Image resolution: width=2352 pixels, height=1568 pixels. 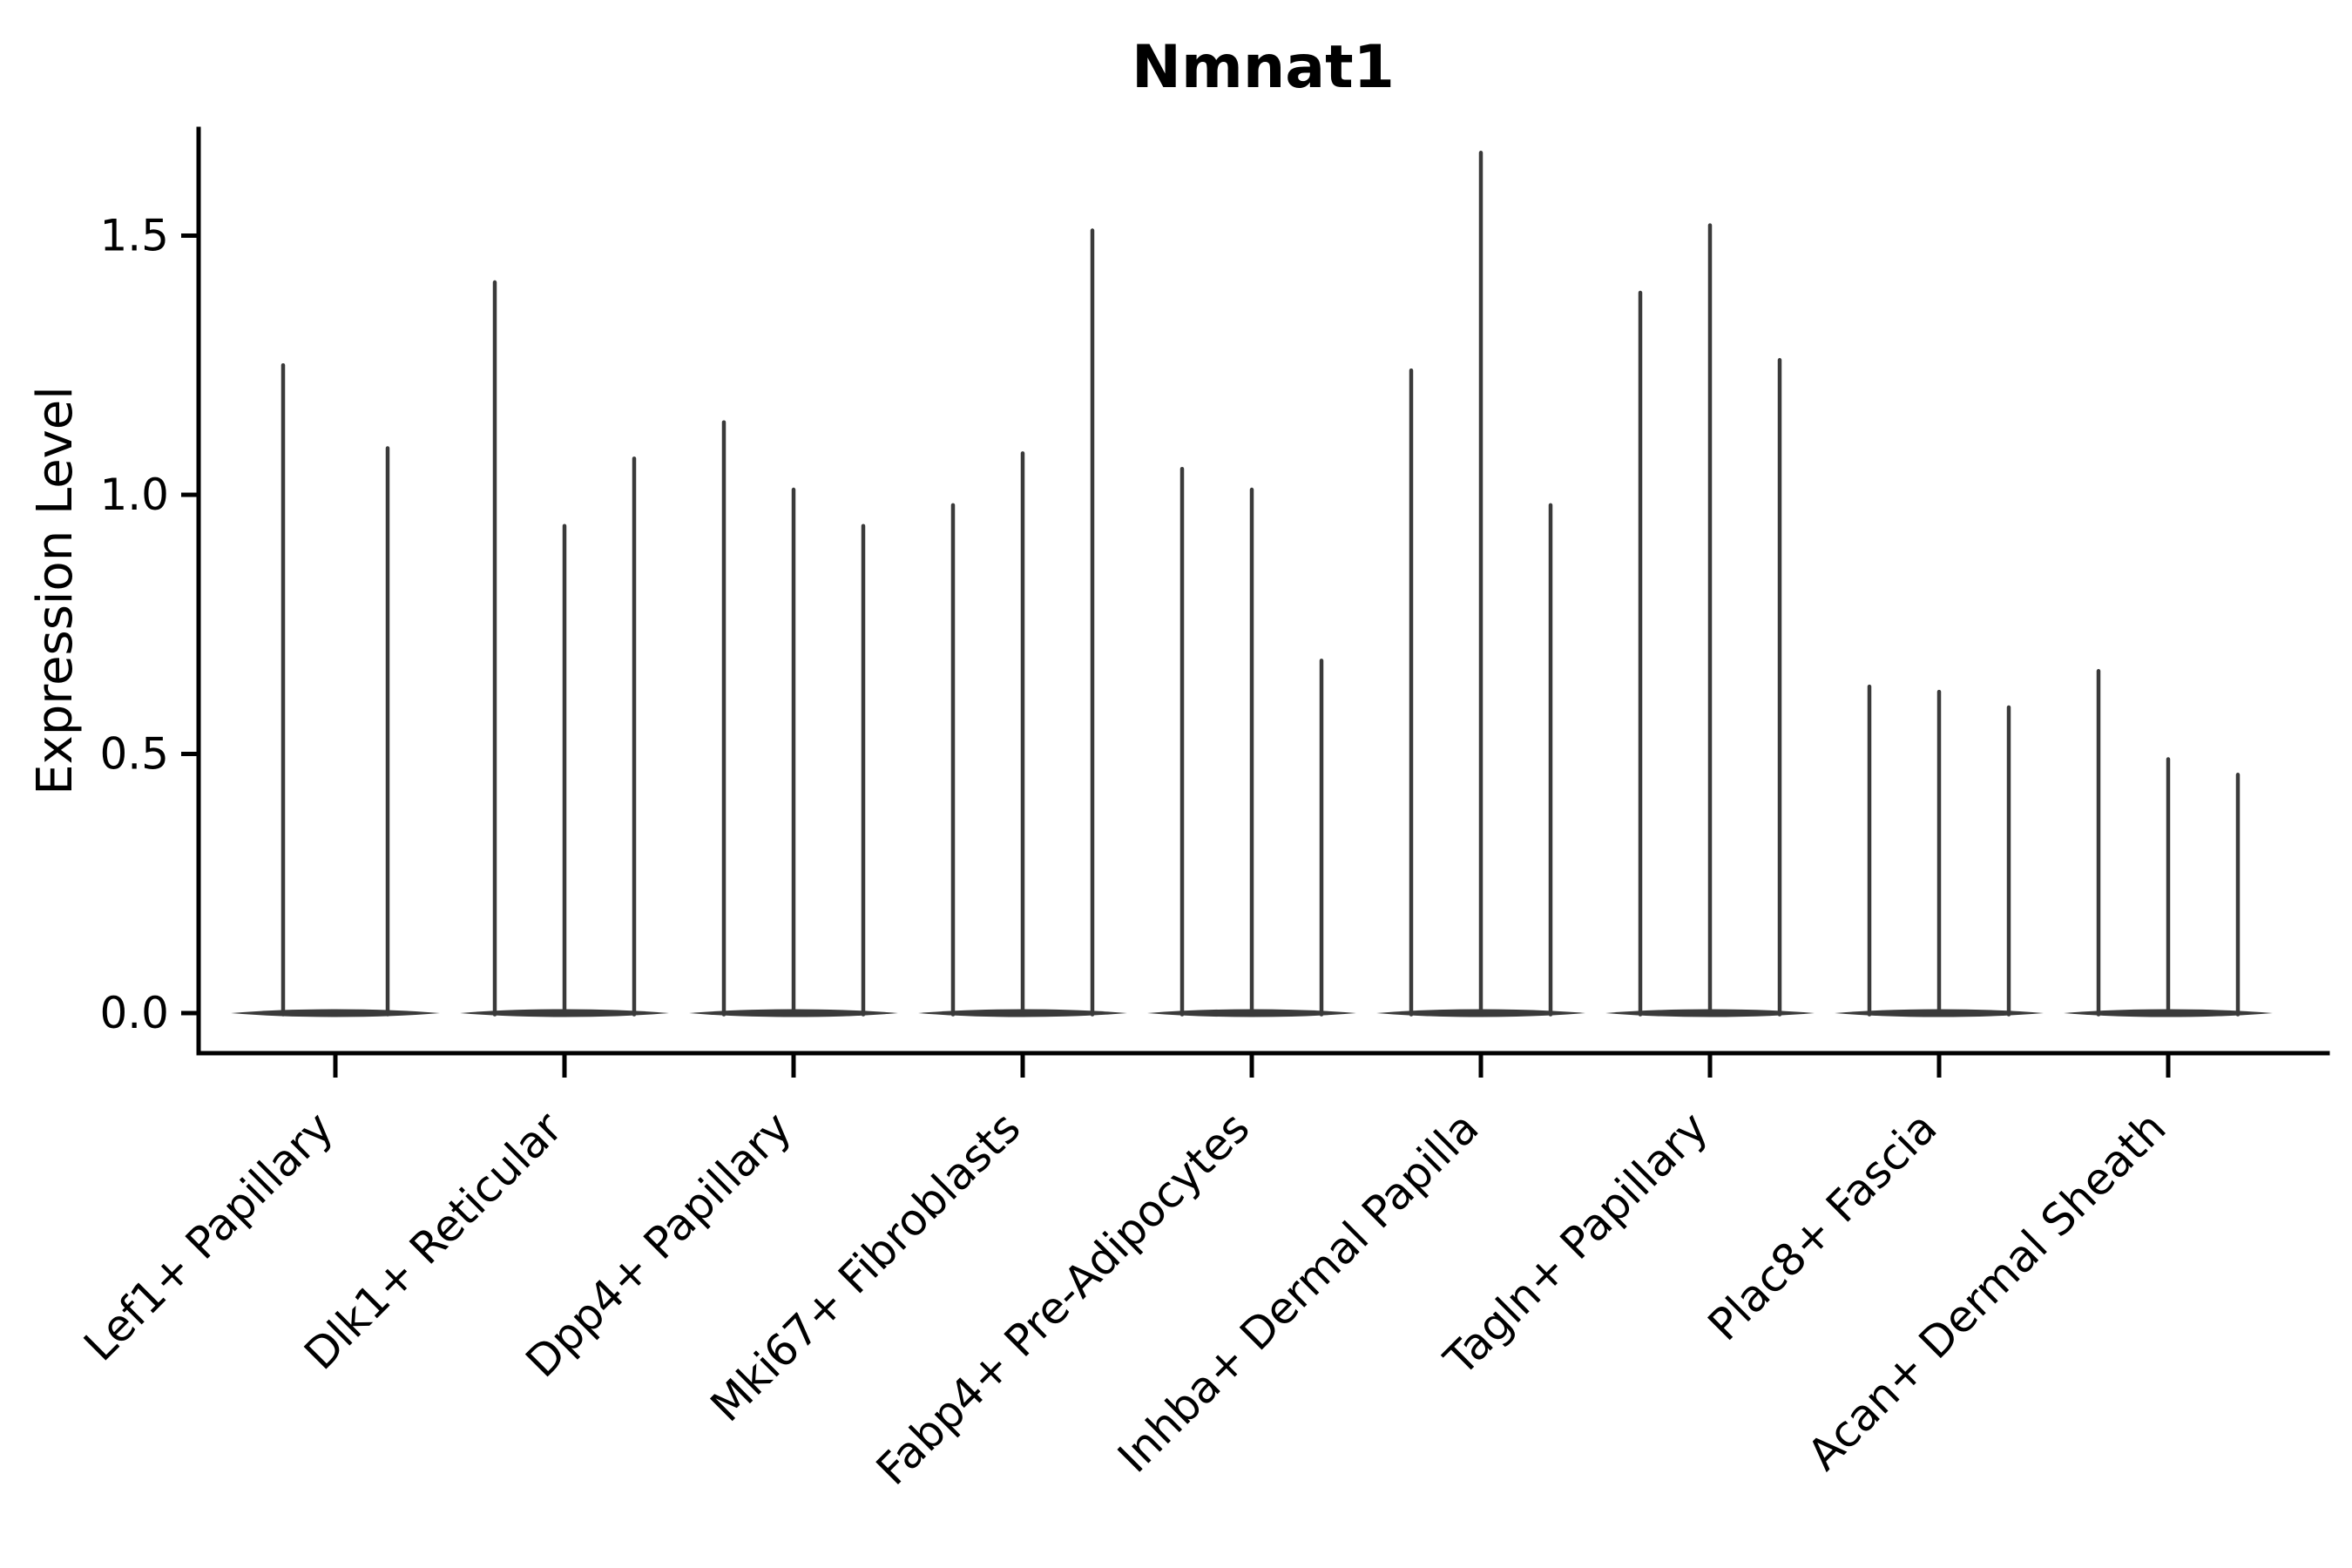 I want to click on violin-baseline, so click(x=335, y=1013).